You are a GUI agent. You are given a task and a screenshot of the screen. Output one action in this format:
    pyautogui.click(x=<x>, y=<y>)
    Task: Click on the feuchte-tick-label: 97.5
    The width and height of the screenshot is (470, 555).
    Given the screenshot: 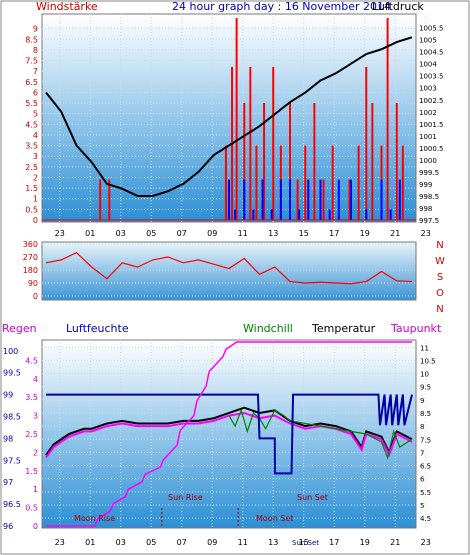 What is the action you would take?
    pyautogui.click(x=12, y=460)
    